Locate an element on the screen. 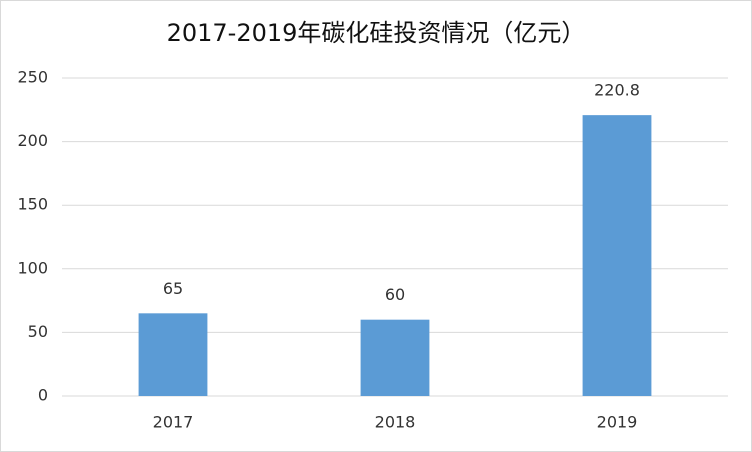 This screenshot has width=752, height=452. x-tick-label: 2019 is located at coordinates (617, 422).